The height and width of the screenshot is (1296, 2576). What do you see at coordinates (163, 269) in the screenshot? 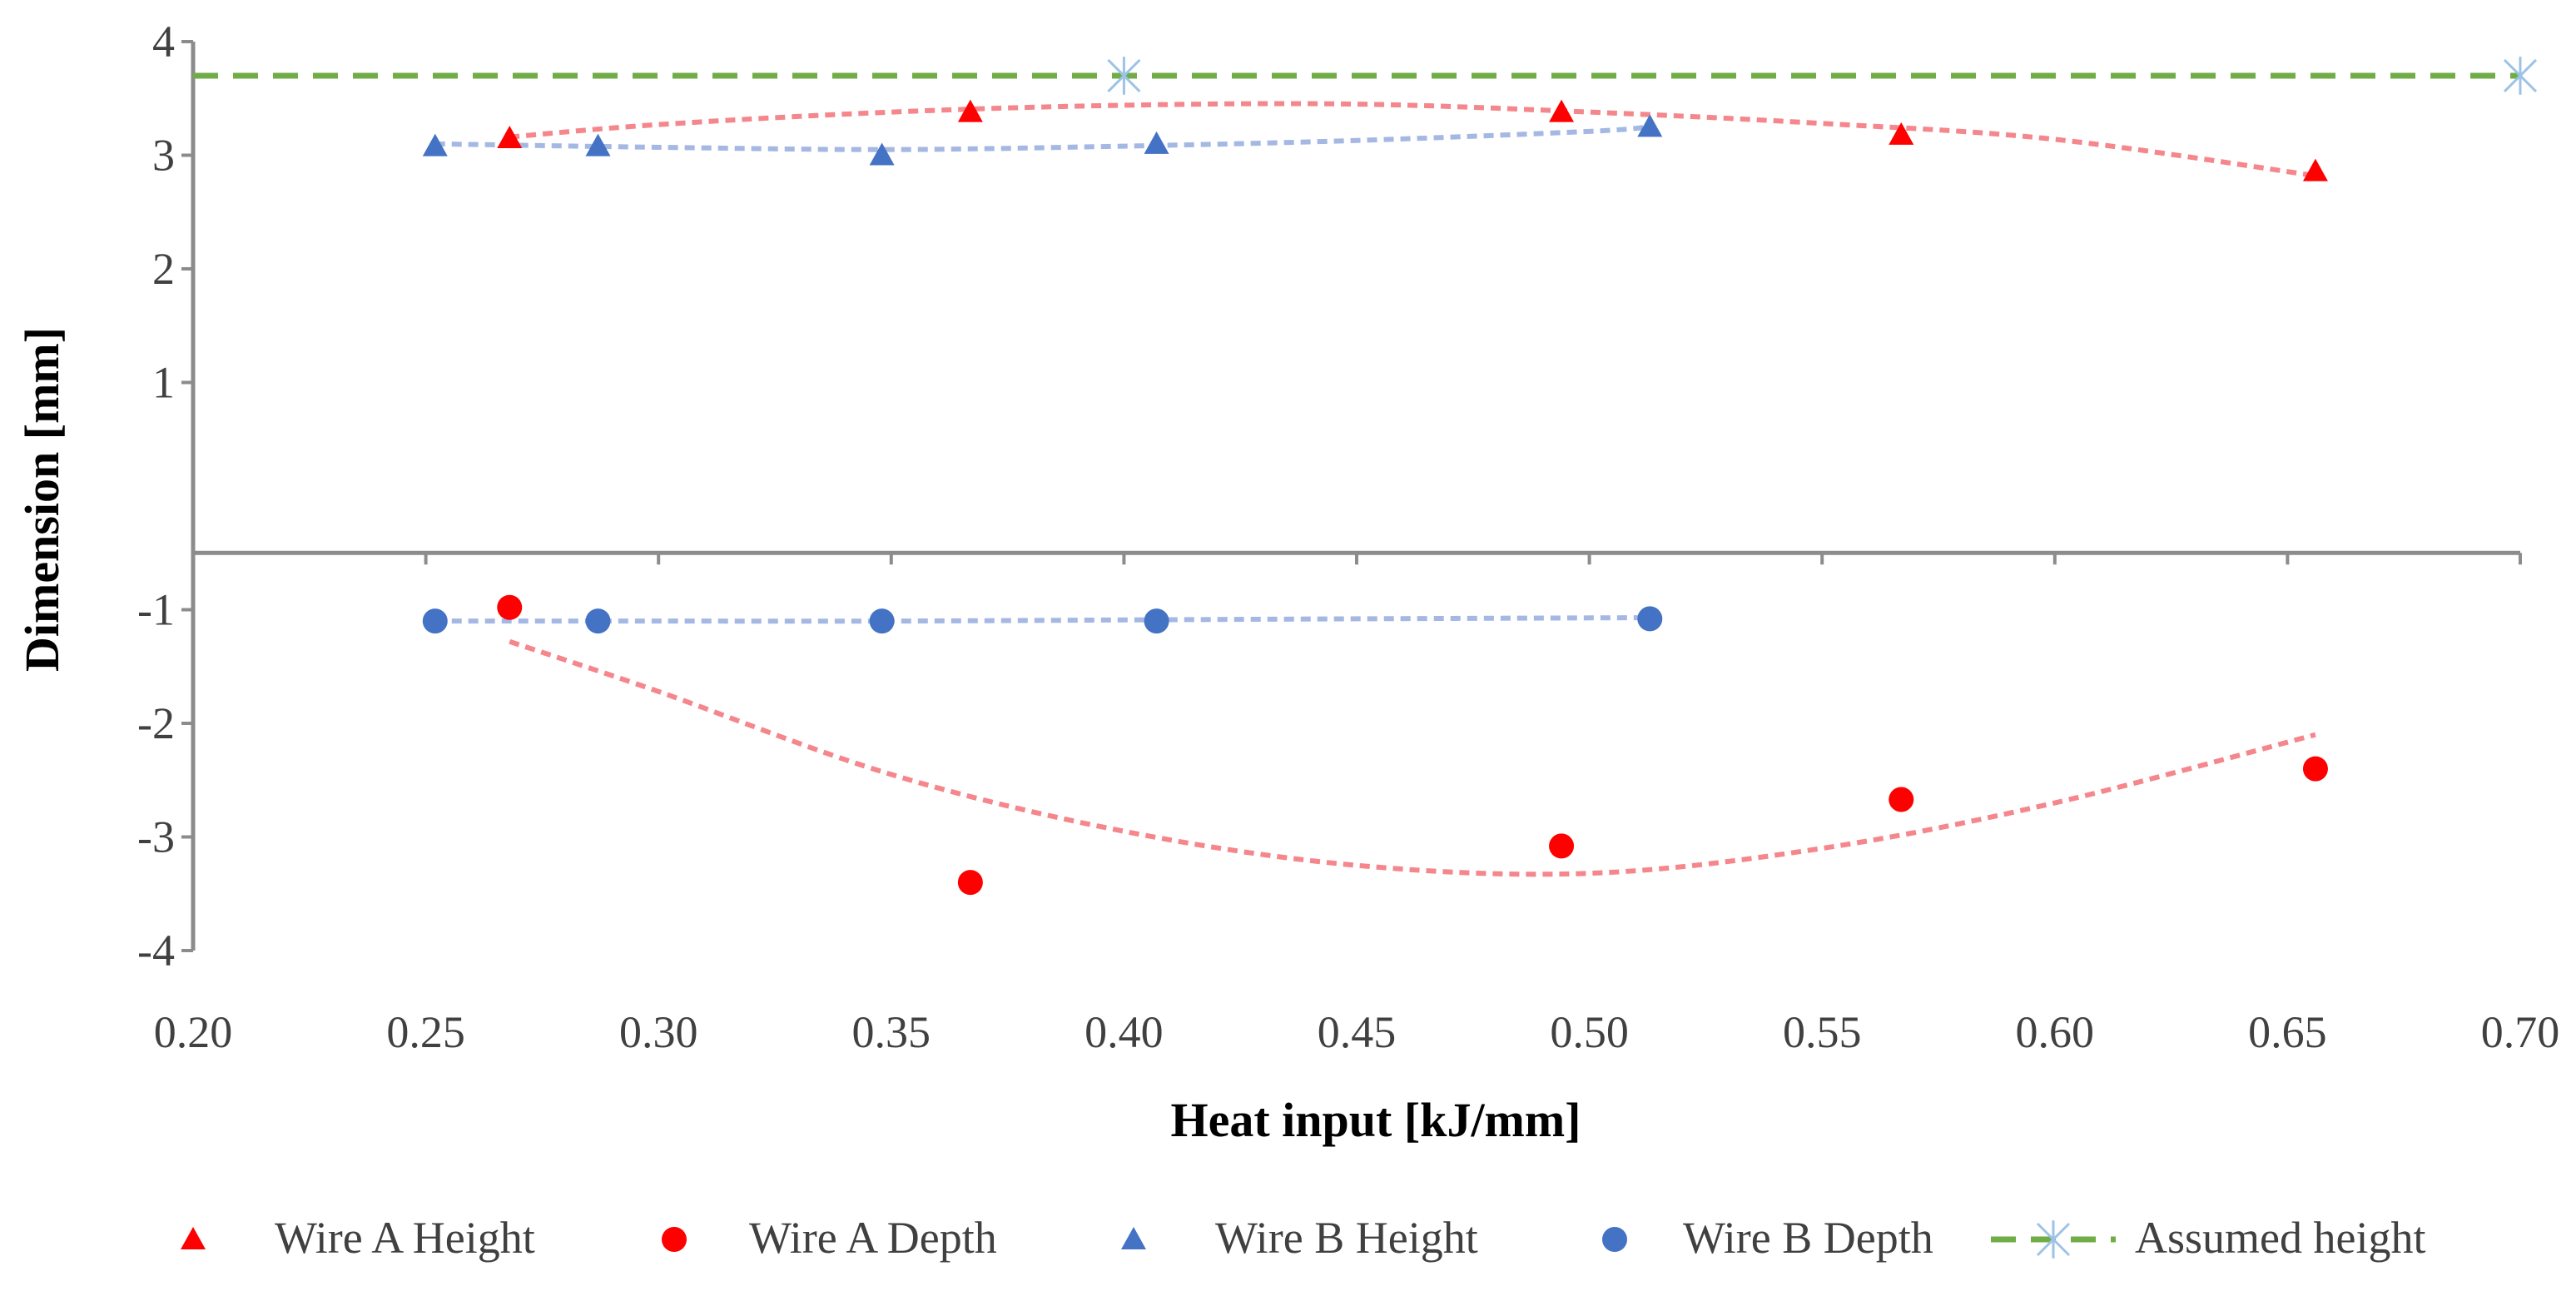
I see `y-tick-label: 2` at bounding box center [163, 269].